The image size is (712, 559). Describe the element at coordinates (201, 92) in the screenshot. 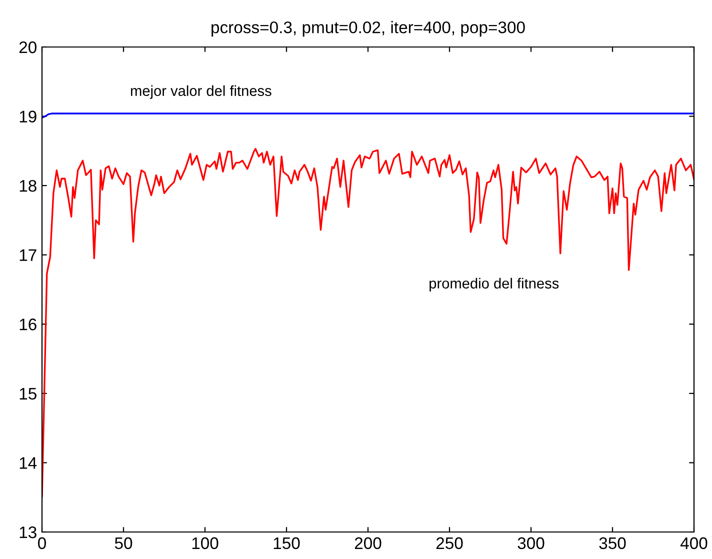

I see `annotation: mejor valor del fitness` at that location.